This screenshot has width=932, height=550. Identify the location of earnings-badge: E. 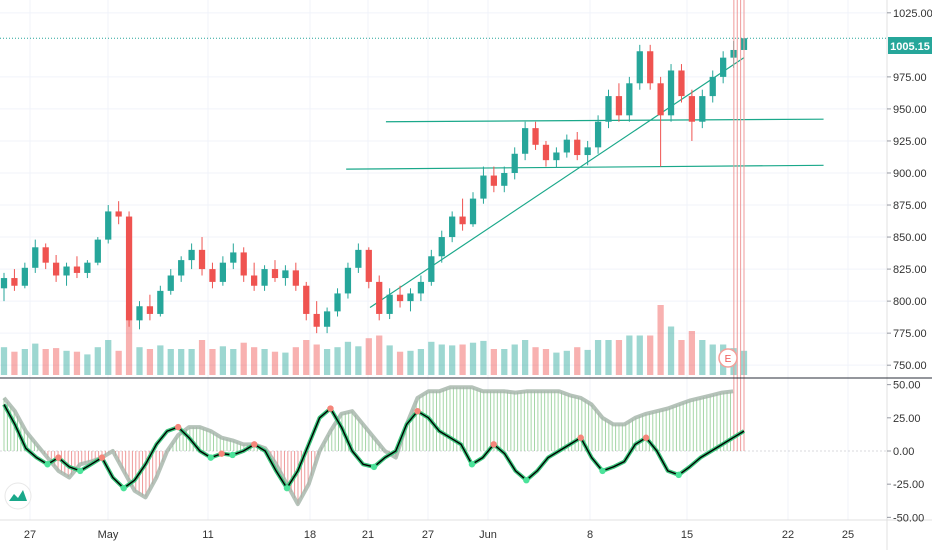
(728, 358).